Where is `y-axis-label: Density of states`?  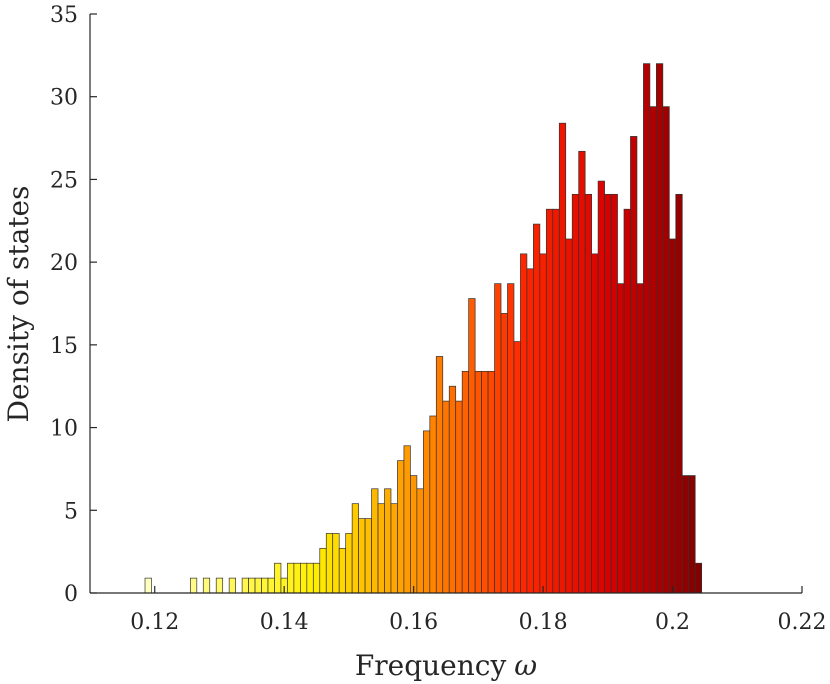 y-axis-label: Density of states is located at coordinates (18, 304).